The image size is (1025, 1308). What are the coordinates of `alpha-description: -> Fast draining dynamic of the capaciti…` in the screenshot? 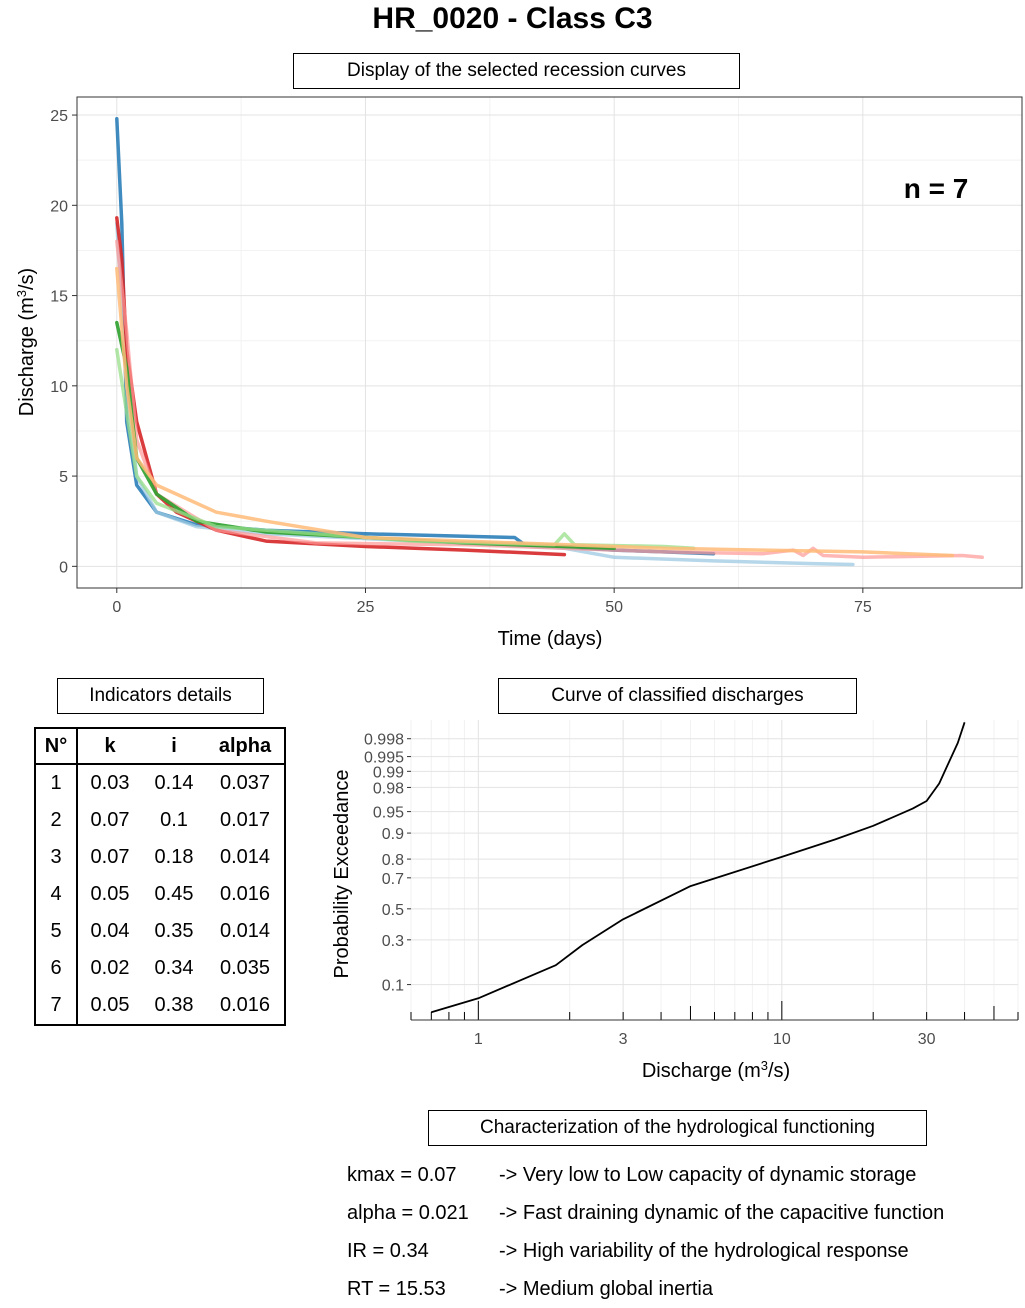 It's located at (722, 1213).